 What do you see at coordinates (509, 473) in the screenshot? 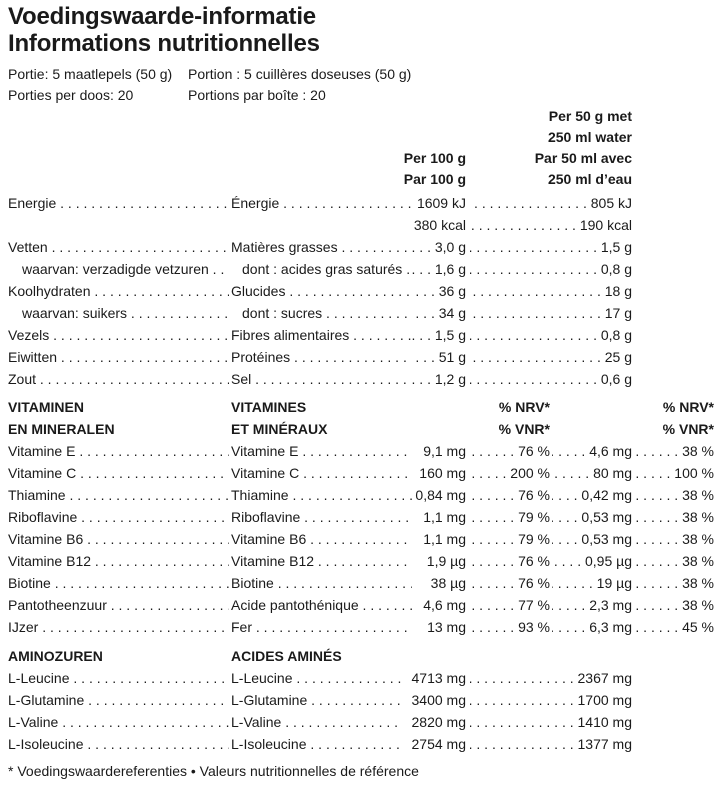
I see `vitamin-nrv-per-100g: 200 %` at bounding box center [509, 473].